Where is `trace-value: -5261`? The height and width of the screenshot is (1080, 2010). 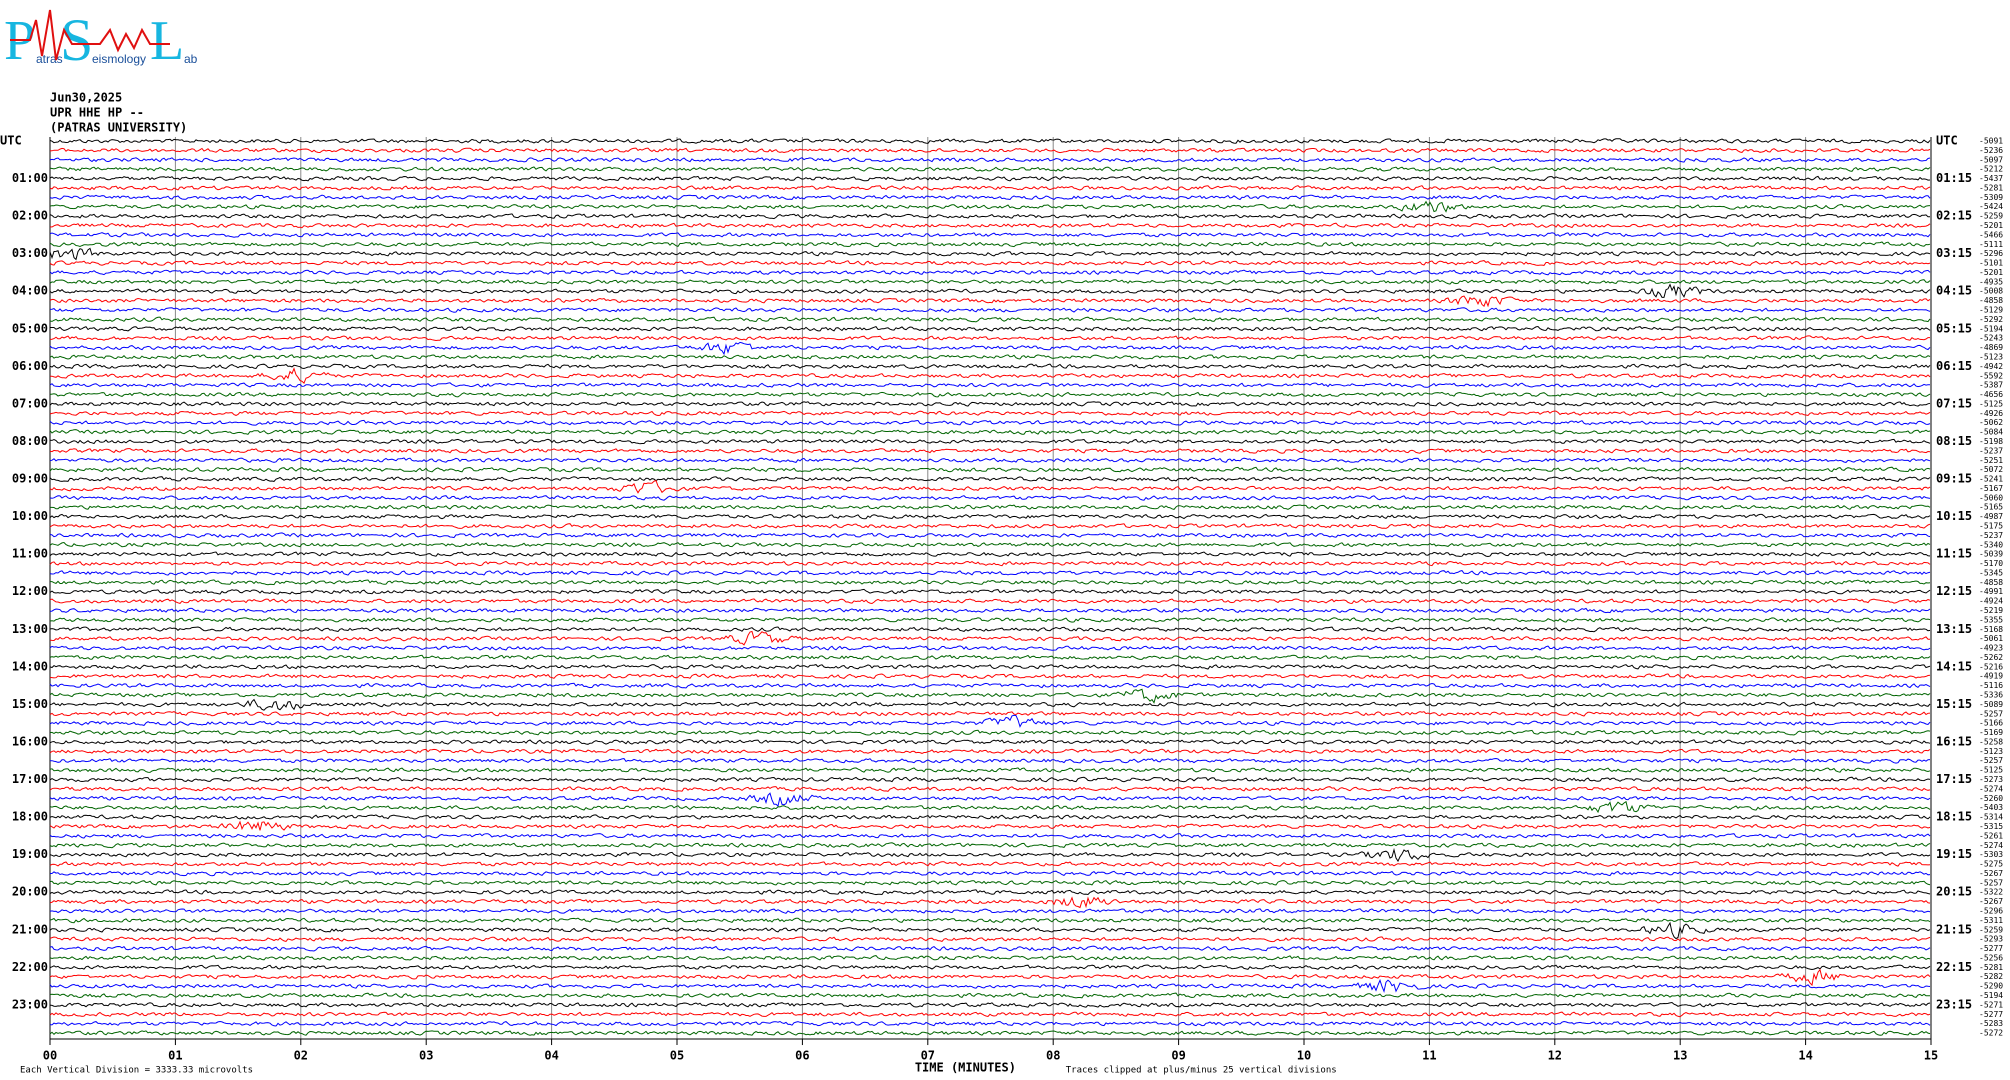
trace-value: -5261 is located at coordinates (1991, 835).